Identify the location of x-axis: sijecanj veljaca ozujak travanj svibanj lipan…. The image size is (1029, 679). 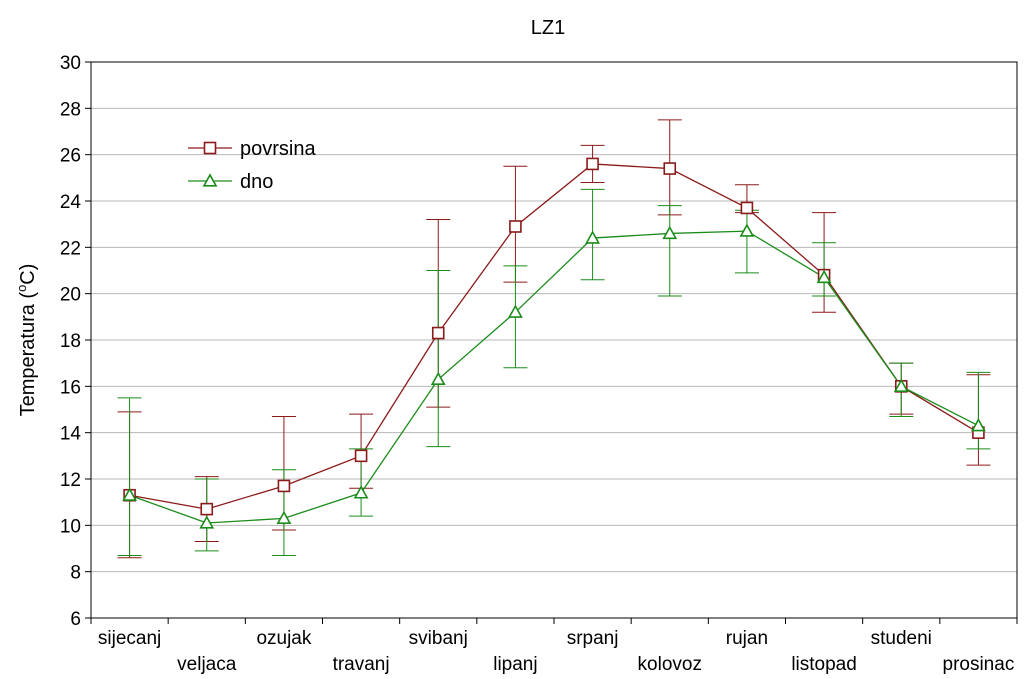
(554, 646).